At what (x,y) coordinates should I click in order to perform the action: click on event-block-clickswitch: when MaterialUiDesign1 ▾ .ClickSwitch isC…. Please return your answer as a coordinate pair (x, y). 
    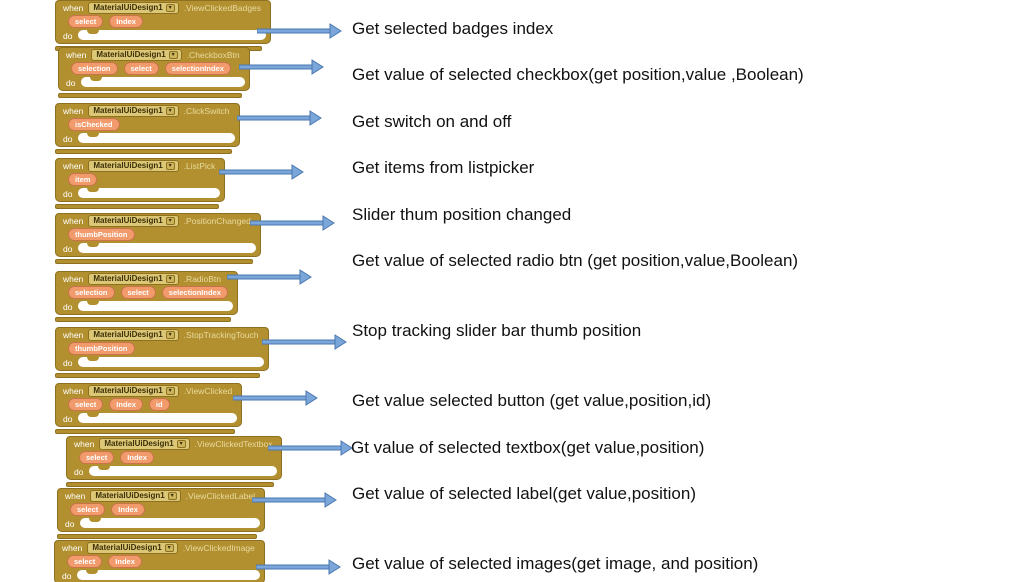
    Looking at the image, I should click on (147, 128).